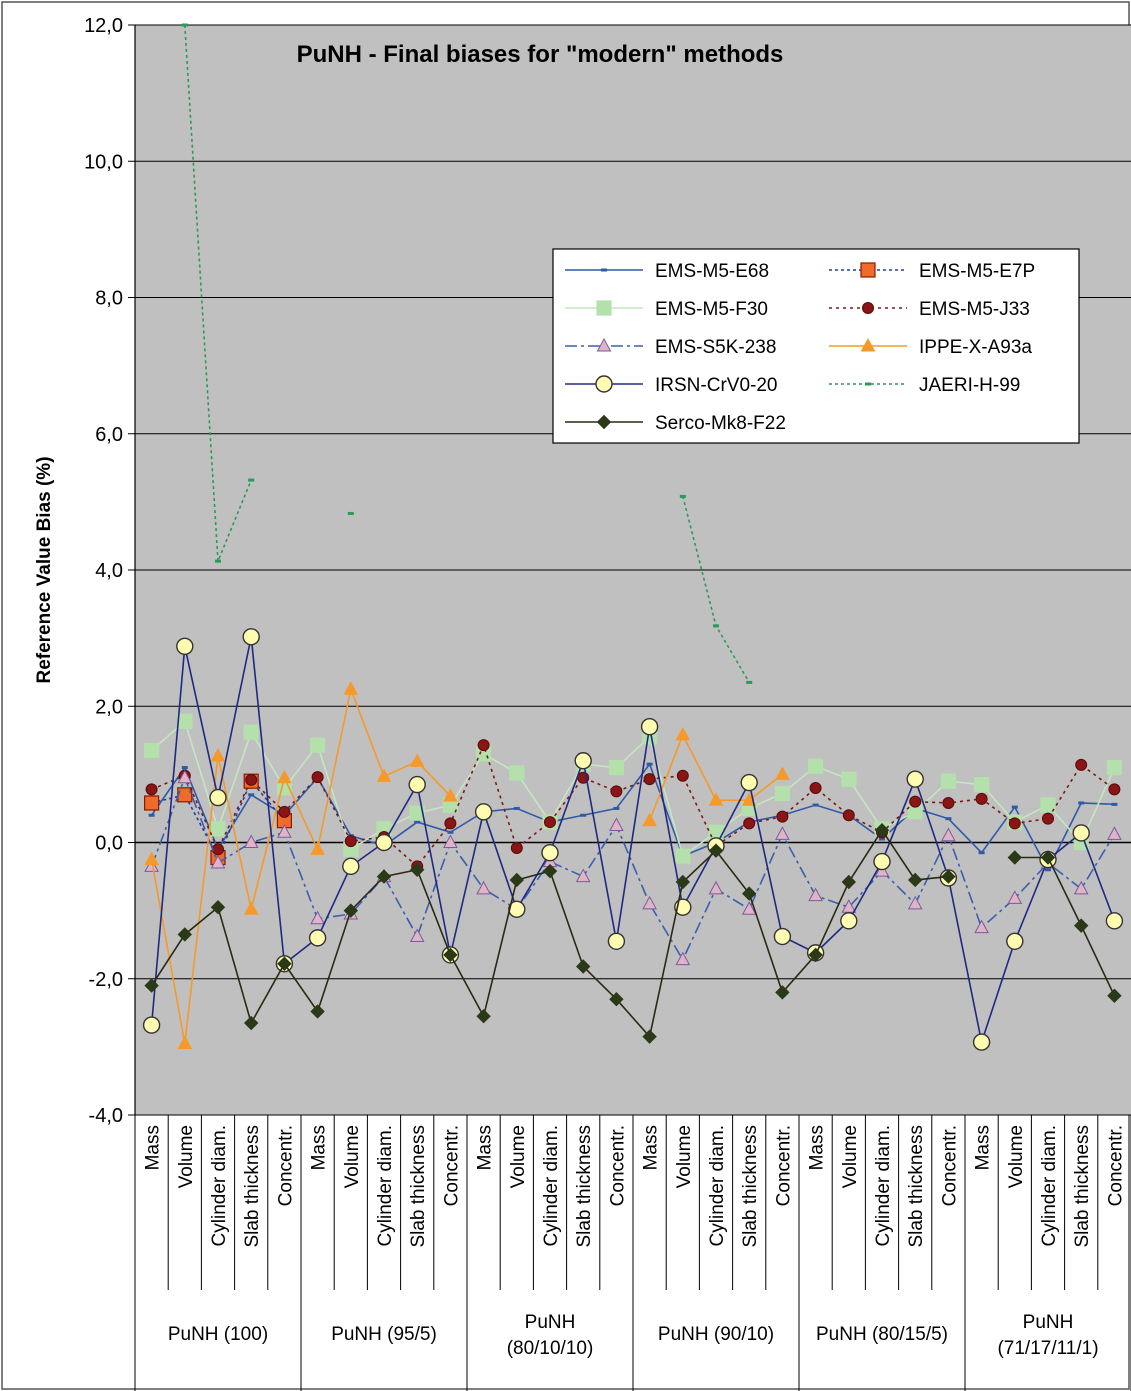 The width and height of the screenshot is (1131, 1391). Describe the element at coordinates (711, 309) in the screenshot. I see `legend-label: EMS-M5-F30` at that location.